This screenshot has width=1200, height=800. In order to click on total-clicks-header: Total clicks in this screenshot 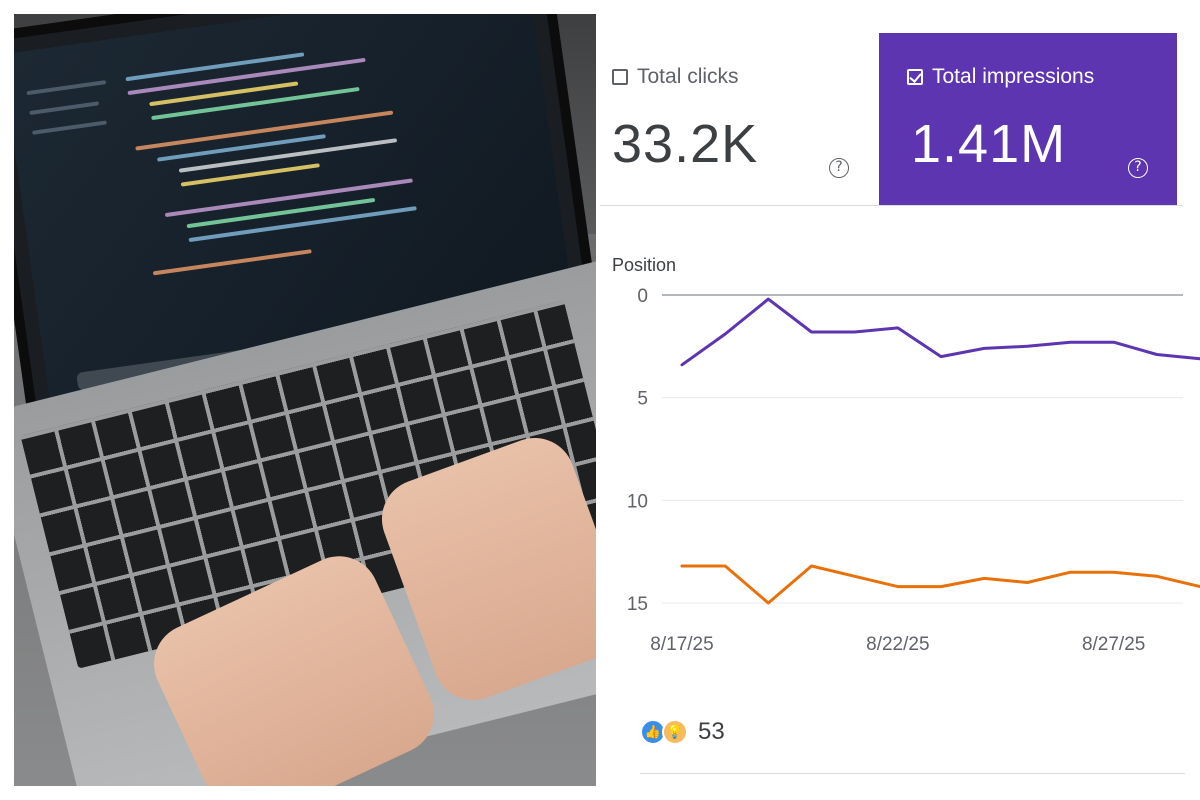, I will do `click(675, 77)`.